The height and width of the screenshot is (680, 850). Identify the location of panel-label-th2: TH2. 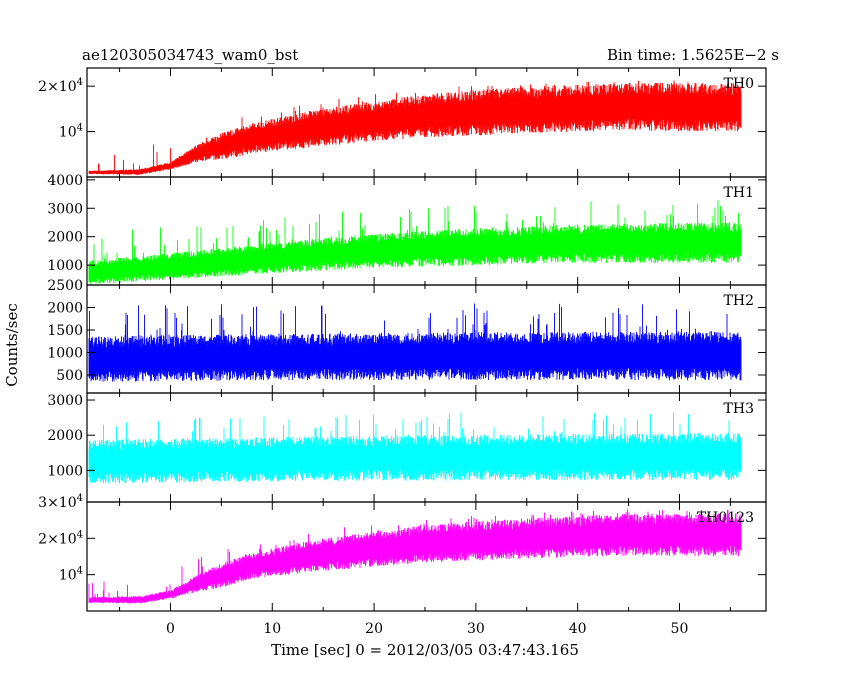
(739, 301).